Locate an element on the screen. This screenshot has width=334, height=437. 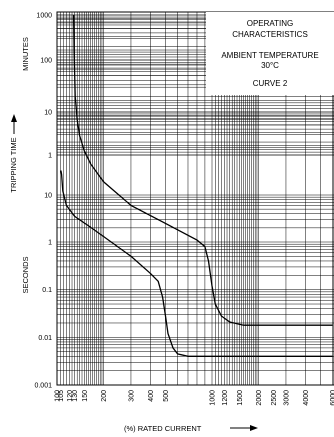
xlabel-arrow is located at coordinates (244, 428).